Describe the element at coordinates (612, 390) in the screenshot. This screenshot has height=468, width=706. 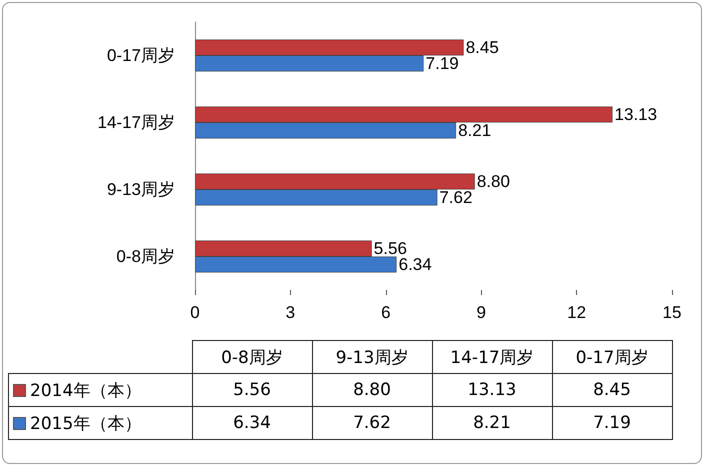
I see `text: 8.45` at that location.